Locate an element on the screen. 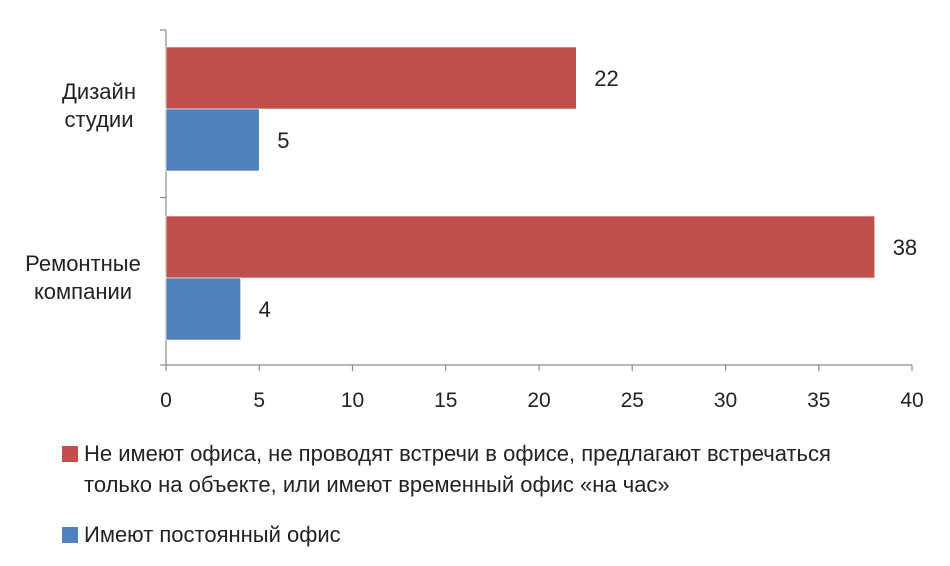 Image resolution: width=950 pixels, height=566 pixels. data-label-s1-c1: 4 is located at coordinates (265, 309).